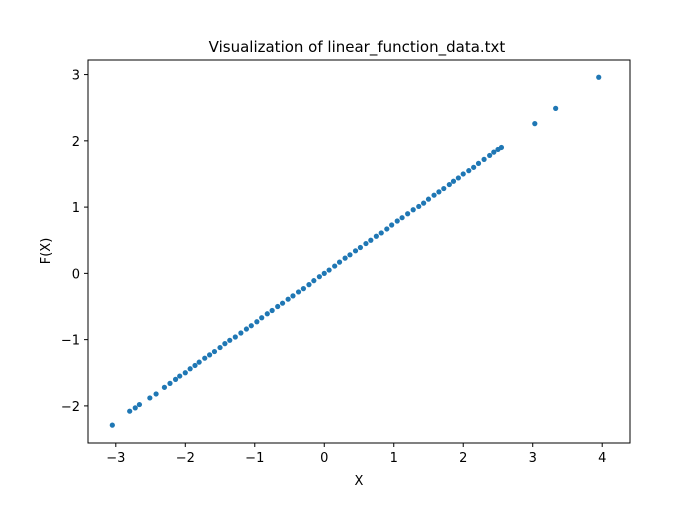  What do you see at coordinates (76, 76) in the screenshot?
I see `y-tick-label: 3` at bounding box center [76, 76].